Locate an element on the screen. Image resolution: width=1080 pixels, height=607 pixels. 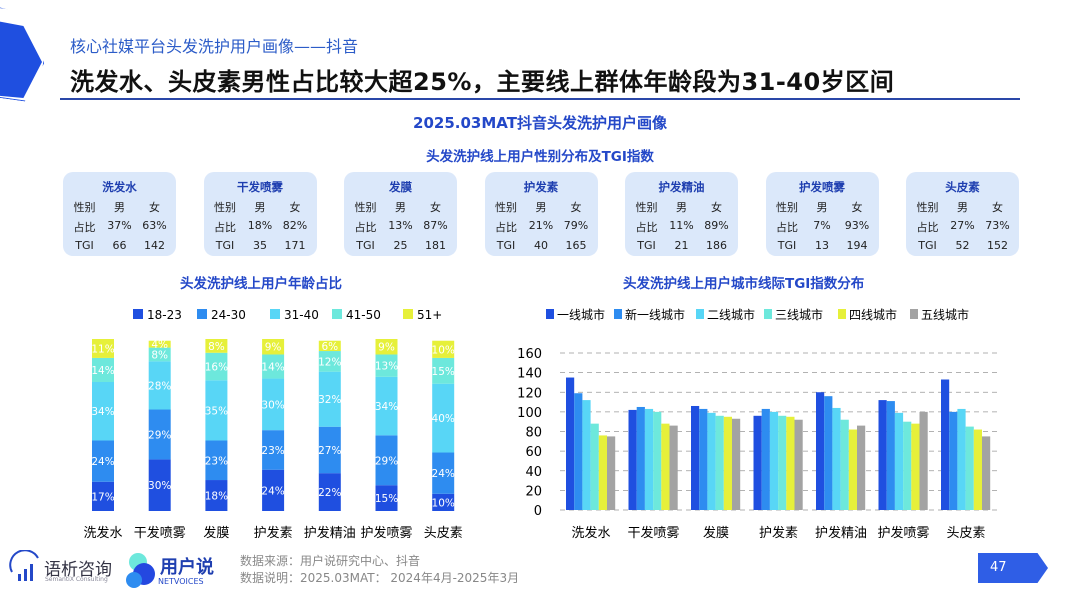
data-label: 4% is located at coordinates (159, 345).